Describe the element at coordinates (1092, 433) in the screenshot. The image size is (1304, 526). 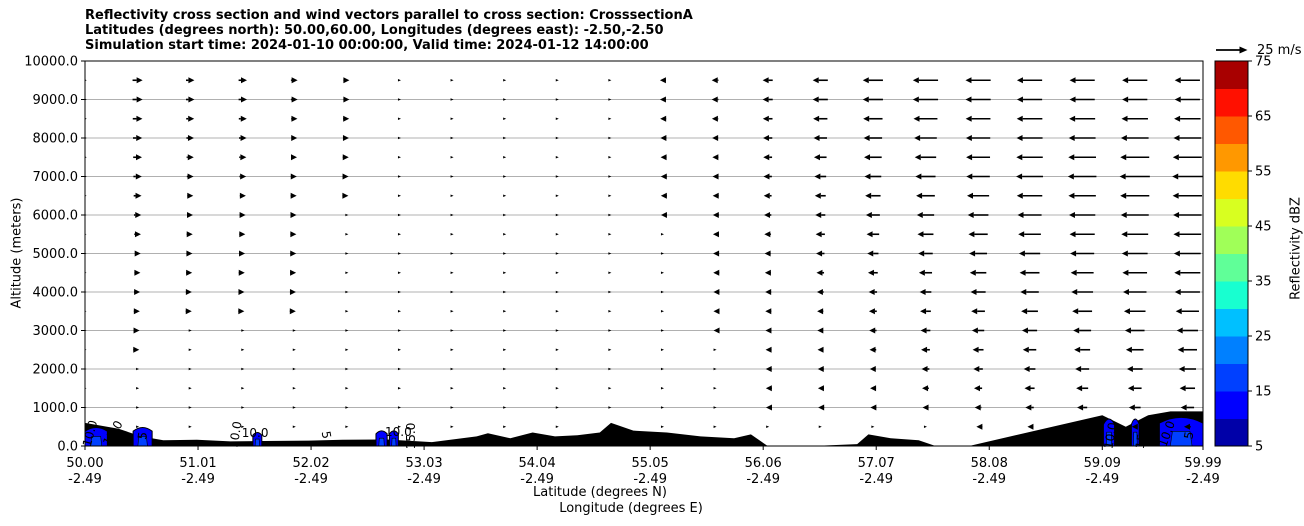
I see `contour-label: 5` at that location.